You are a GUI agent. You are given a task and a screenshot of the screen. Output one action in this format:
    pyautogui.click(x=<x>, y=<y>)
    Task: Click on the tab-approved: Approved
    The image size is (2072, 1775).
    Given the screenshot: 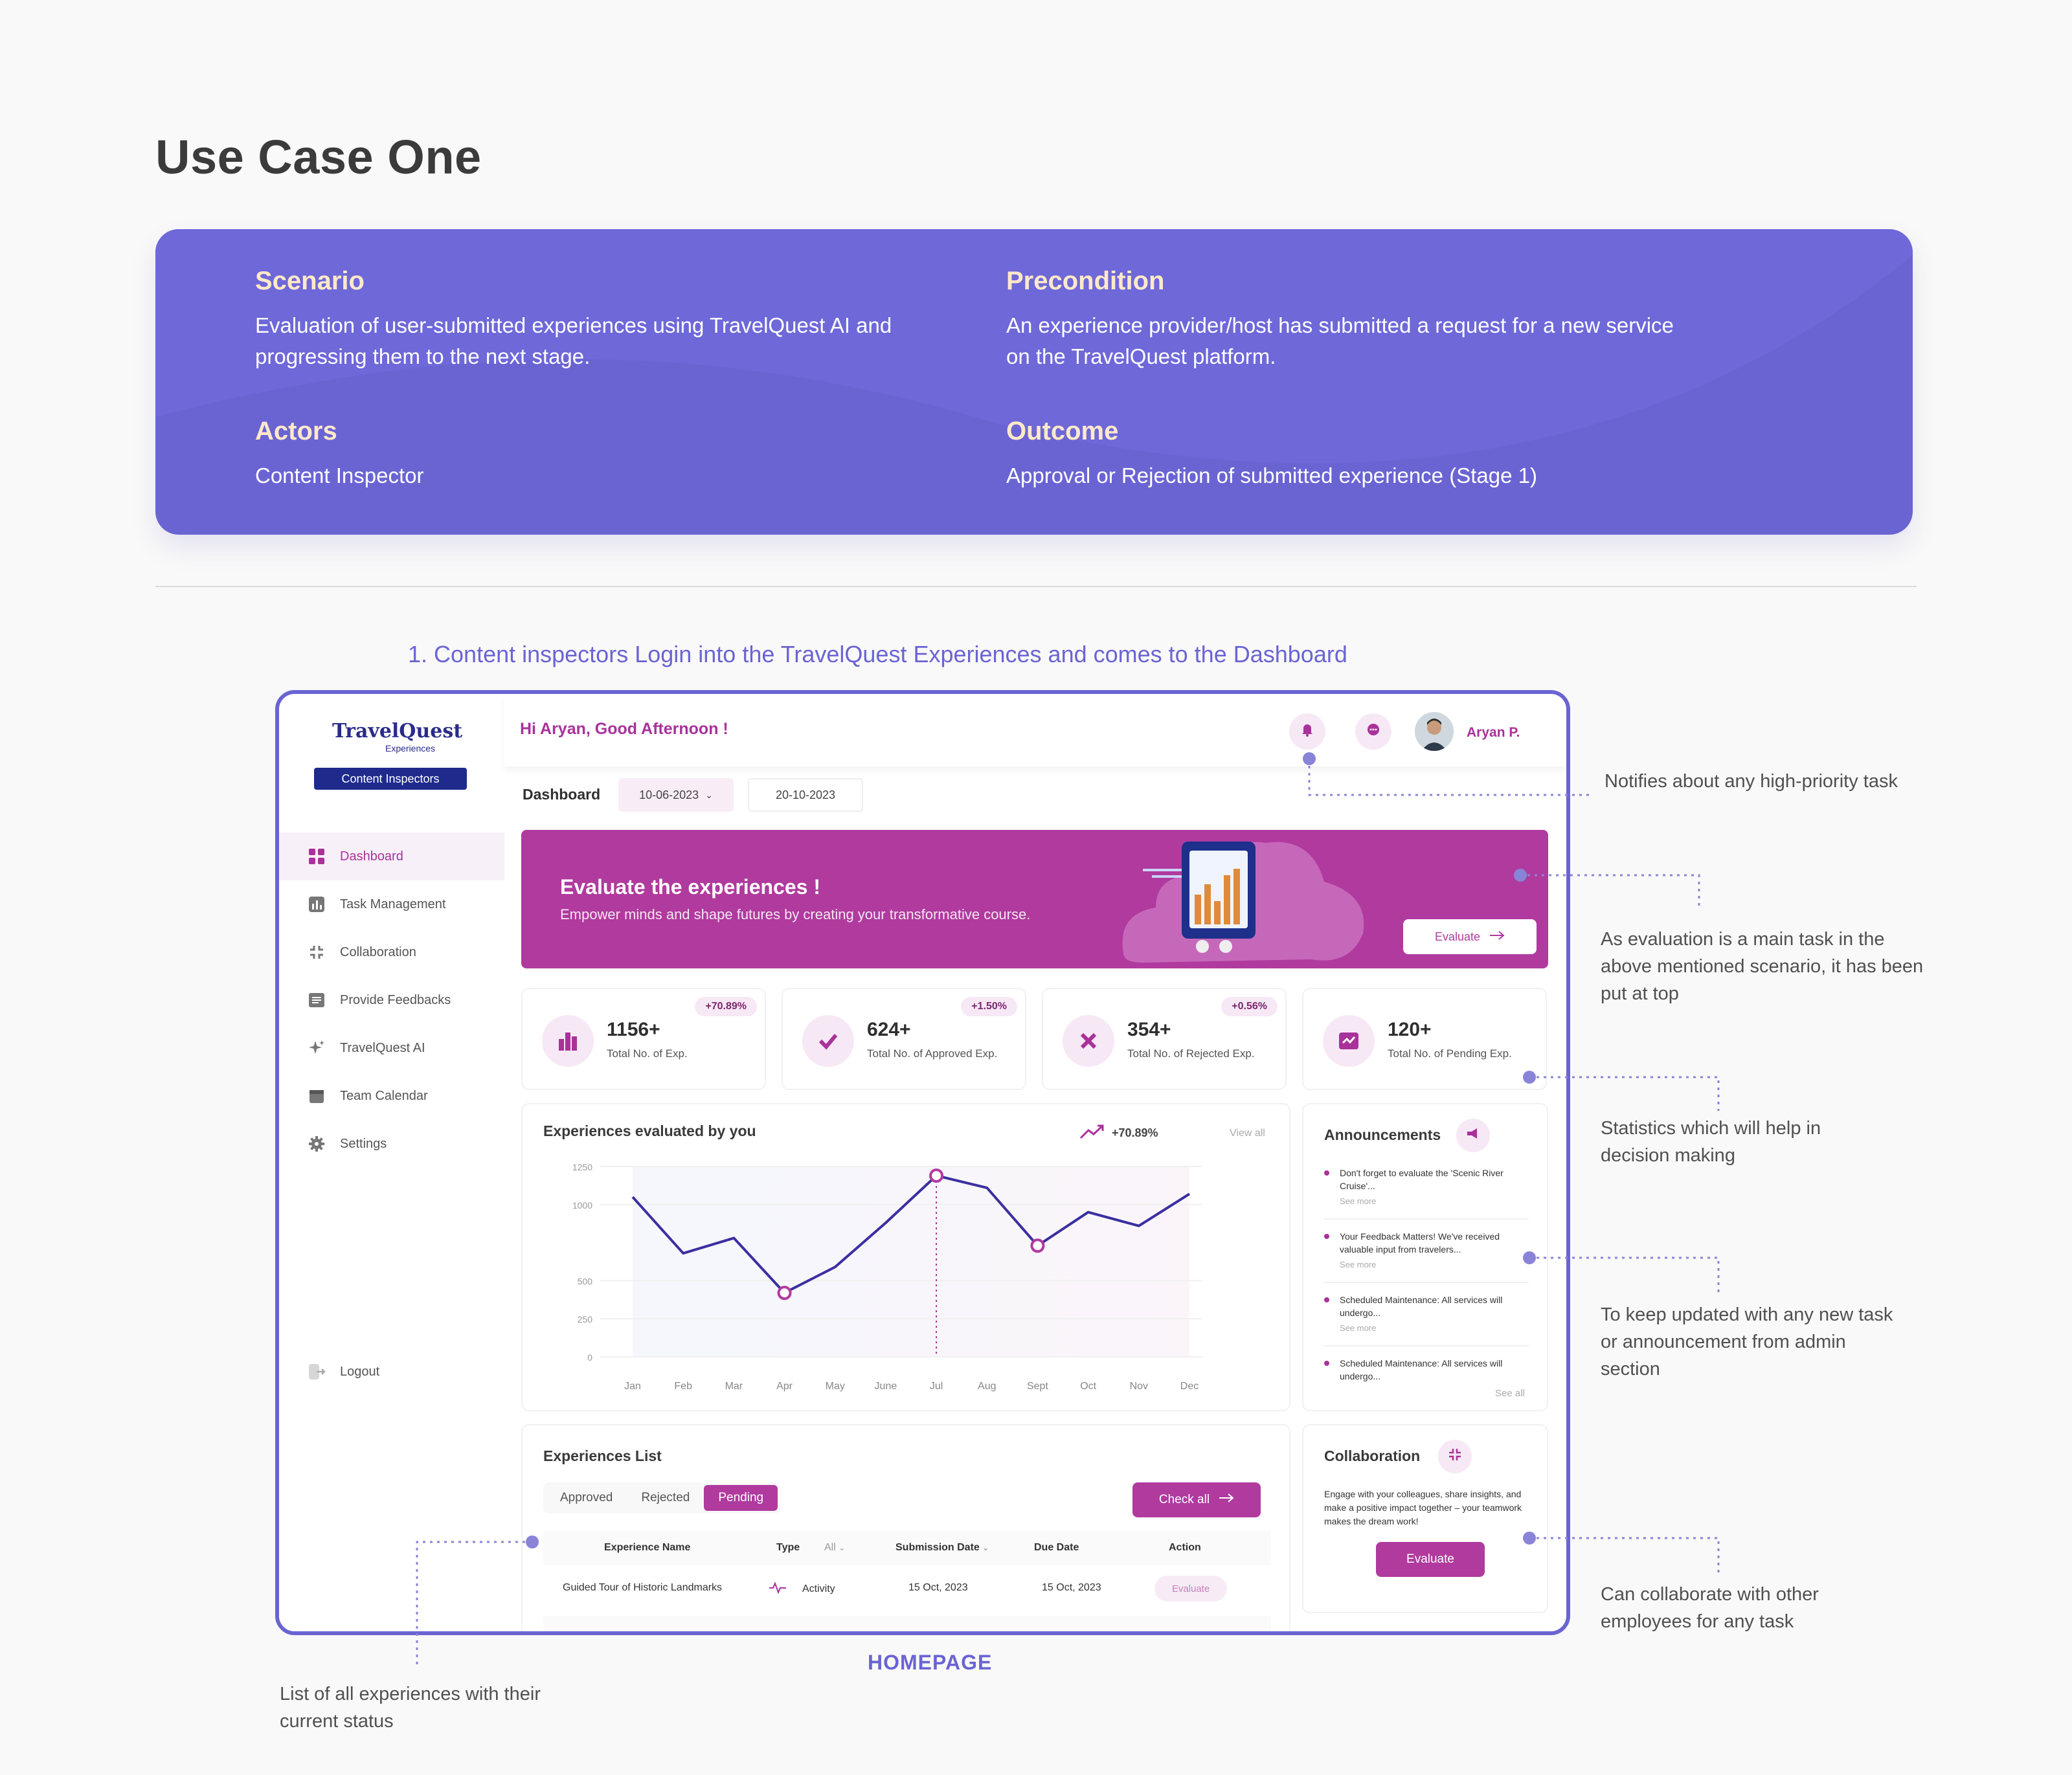 What is the action you would take?
    pyautogui.click(x=586, y=1497)
    